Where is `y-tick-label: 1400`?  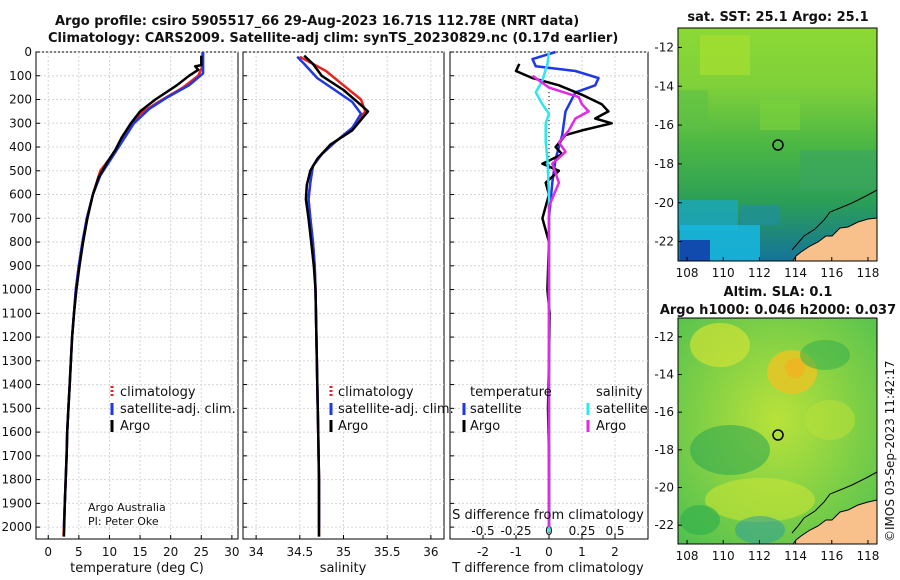
y-tick-label: 1400 is located at coordinates (16, 385).